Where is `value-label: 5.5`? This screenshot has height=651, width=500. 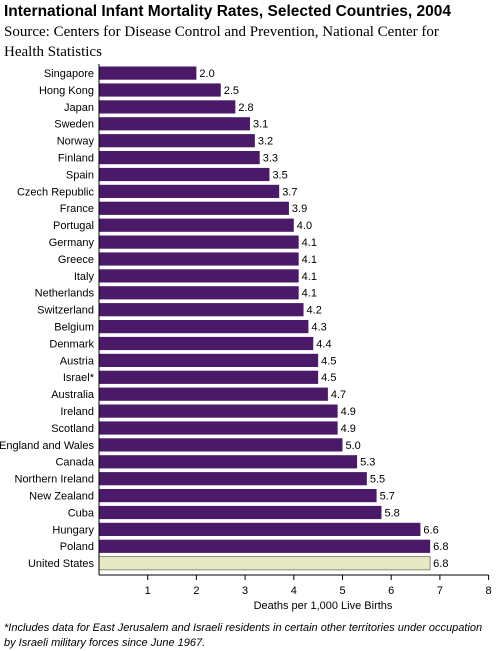 value-label: 5.5 is located at coordinates (377, 480).